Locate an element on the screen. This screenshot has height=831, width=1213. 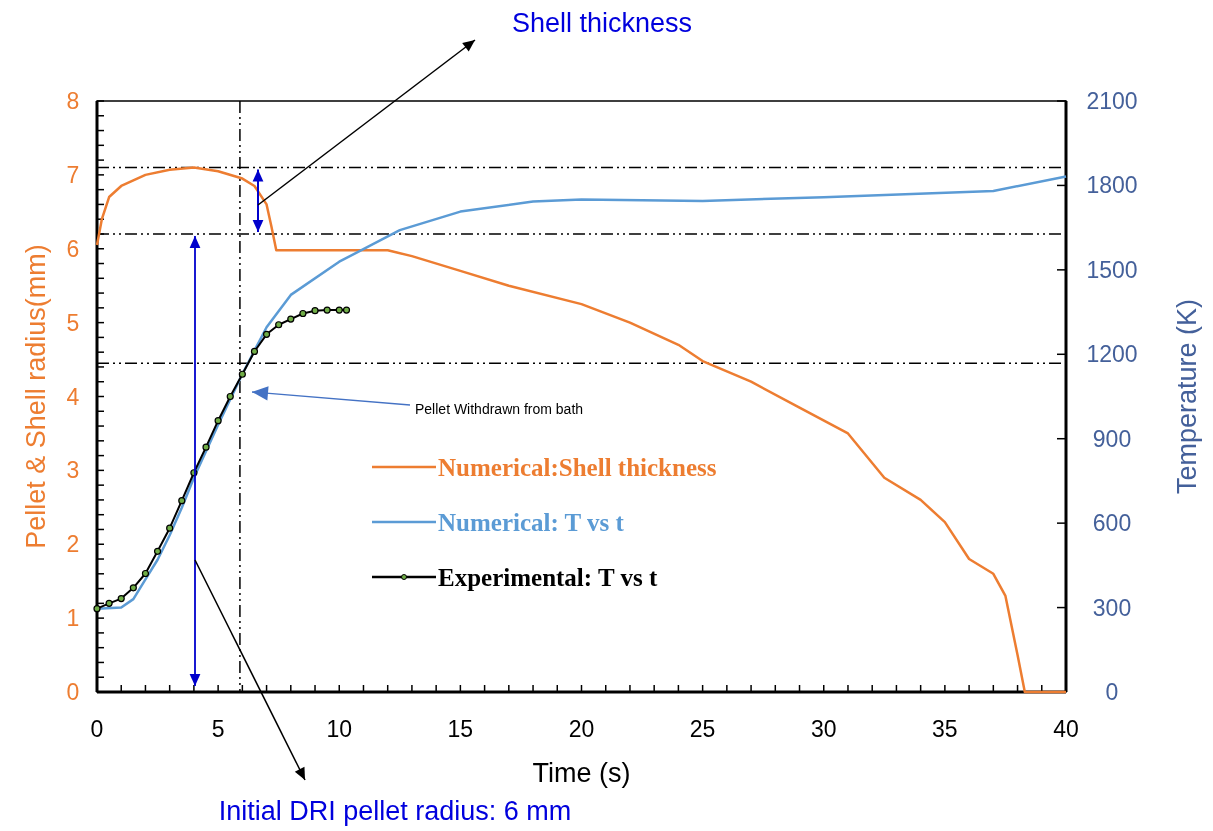
y2-tick-label: 0 is located at coordinates (1112, 692).